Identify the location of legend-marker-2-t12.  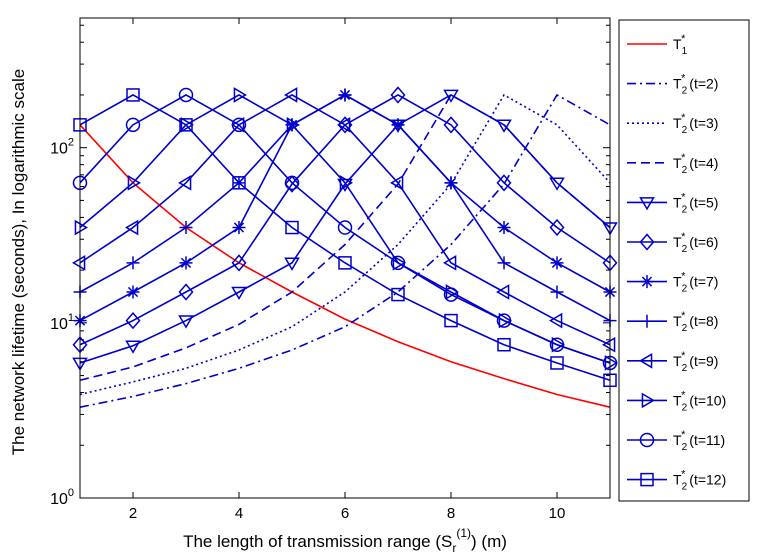
(647, 479).